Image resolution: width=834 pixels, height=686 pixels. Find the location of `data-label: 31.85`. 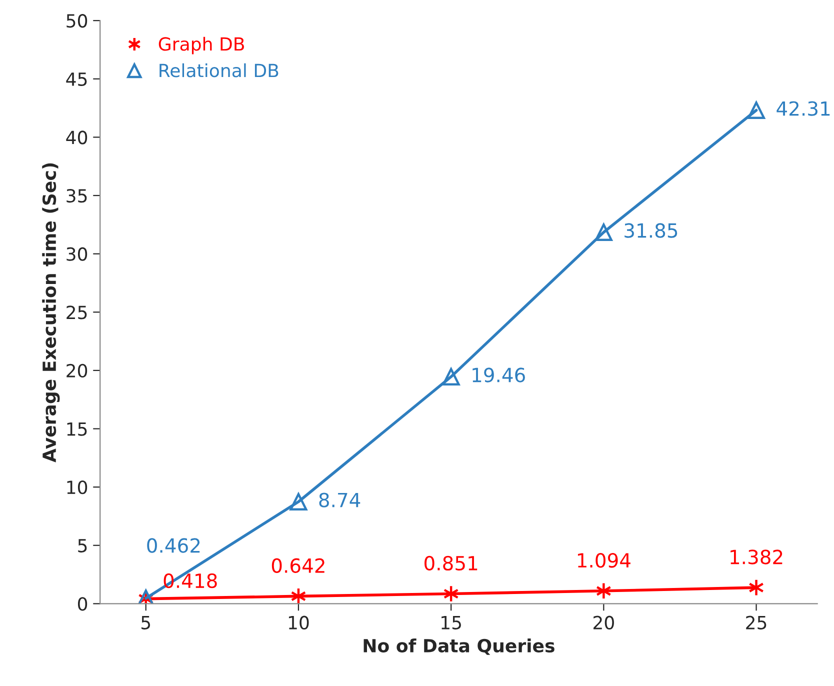

data-label: 31.85 is located at coordinates (651, 230).